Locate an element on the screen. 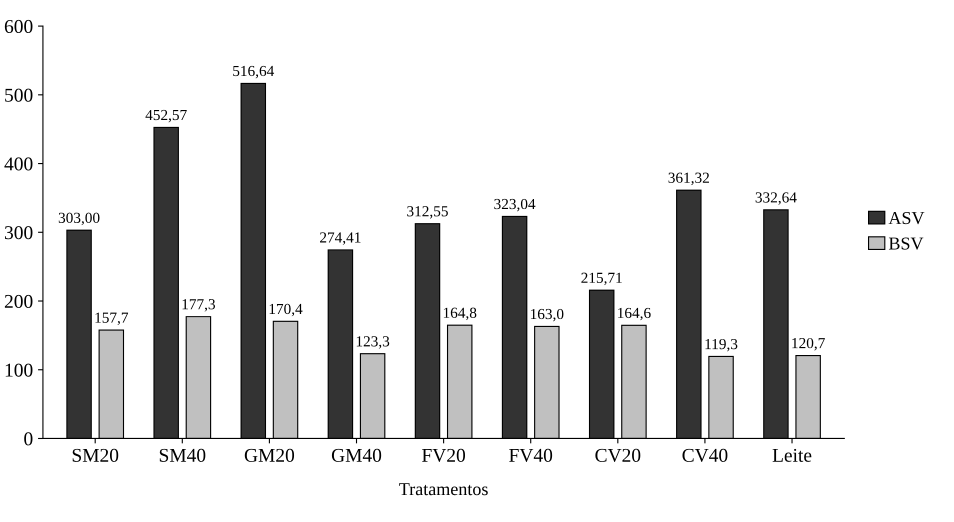 Image resolution: width=954 pixels, height=522 pixels. data-label: 452,57 is located at coordinates (166, 116).